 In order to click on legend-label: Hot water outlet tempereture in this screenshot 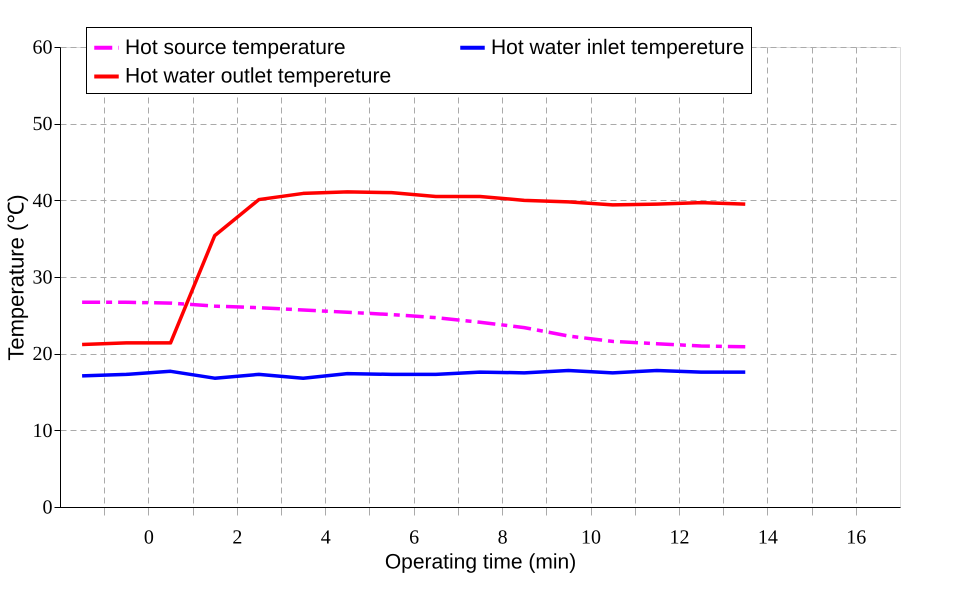, I will do `click(258, 76)`.